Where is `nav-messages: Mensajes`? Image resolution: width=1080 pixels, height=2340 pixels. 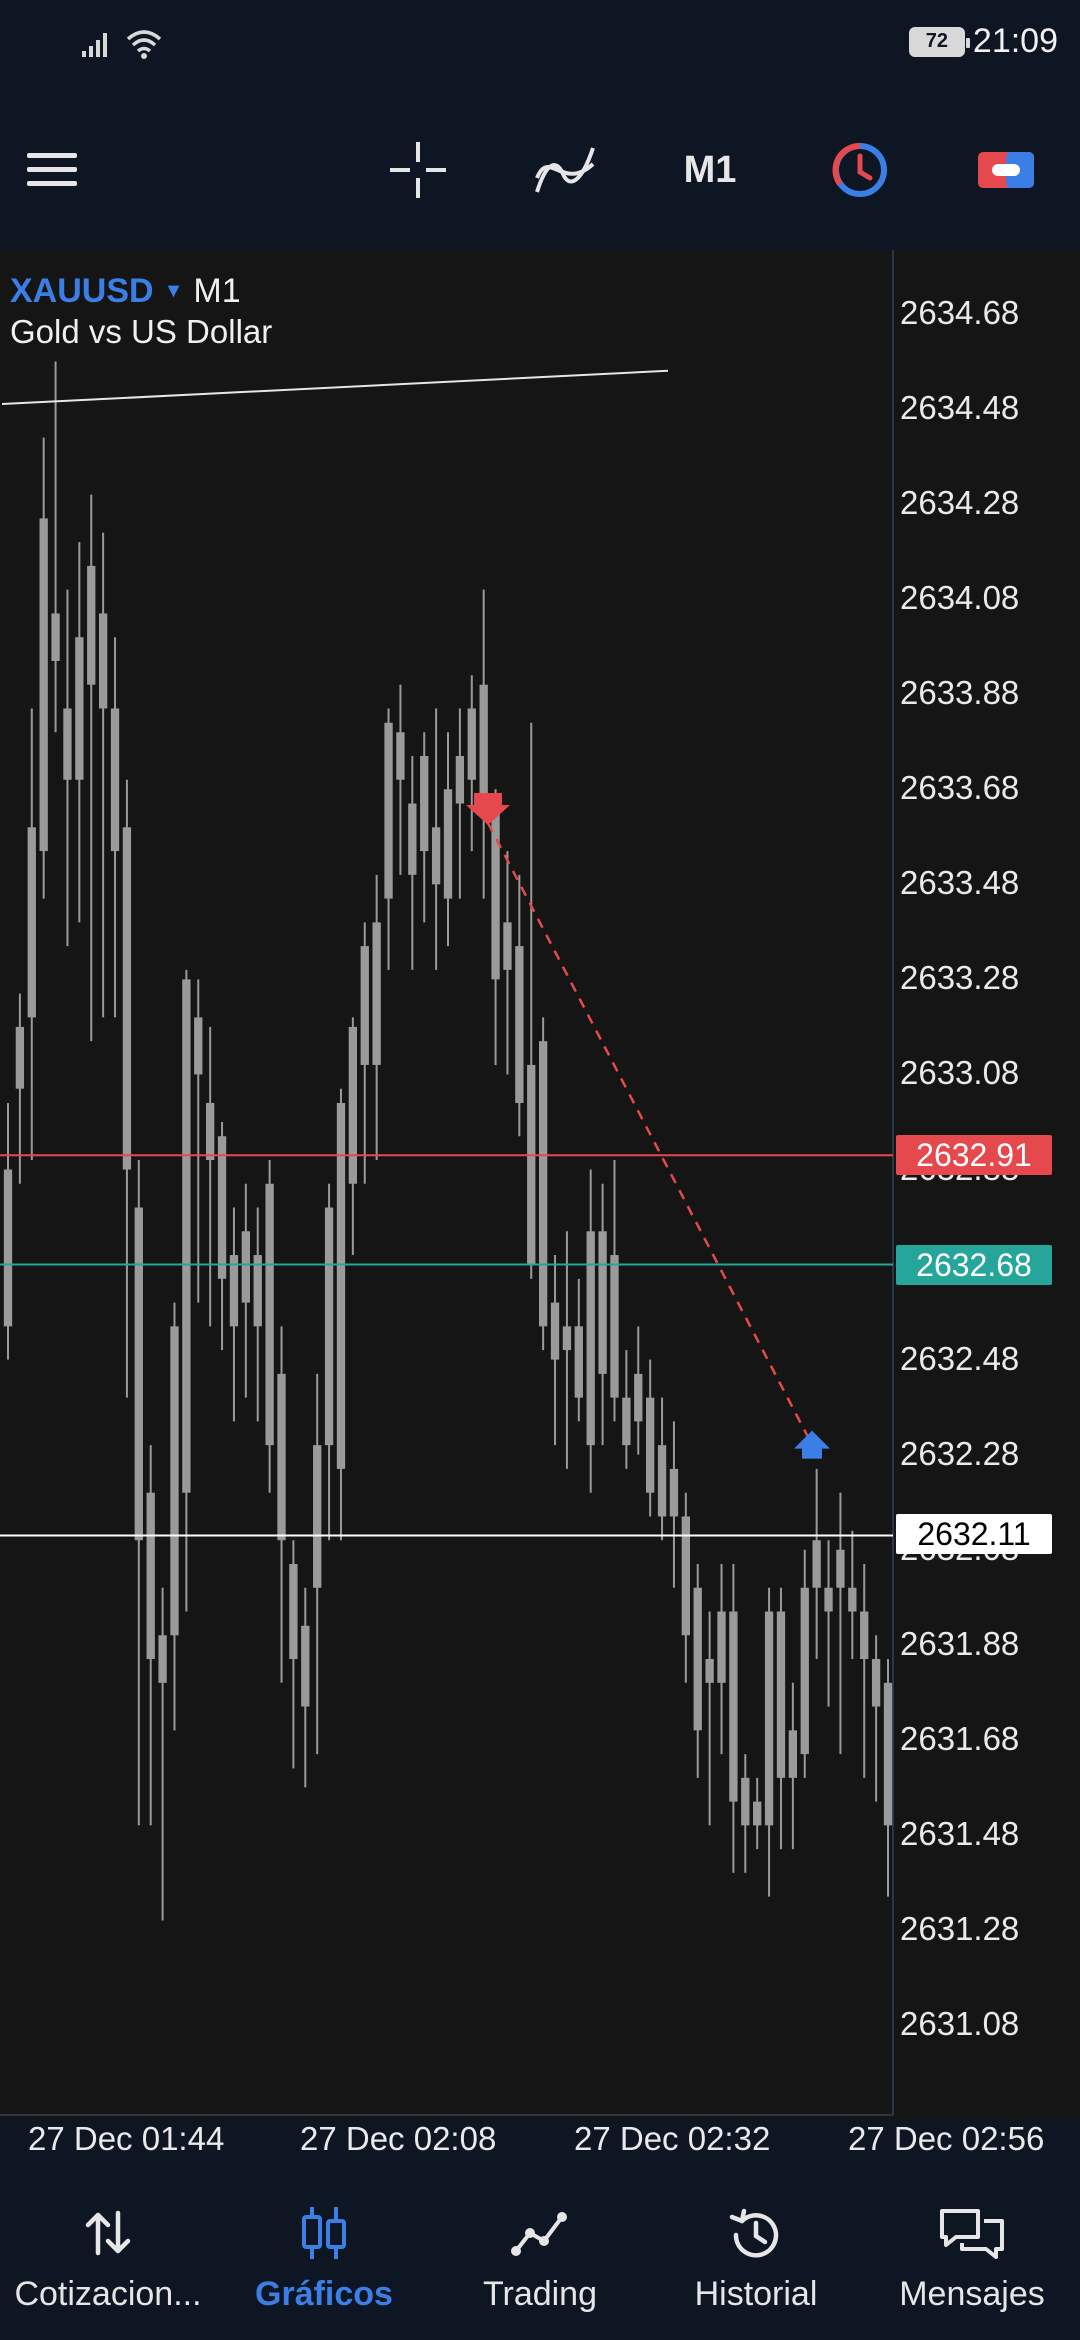 nav-messages: Mensajes is located at coordinates (972, 2252).